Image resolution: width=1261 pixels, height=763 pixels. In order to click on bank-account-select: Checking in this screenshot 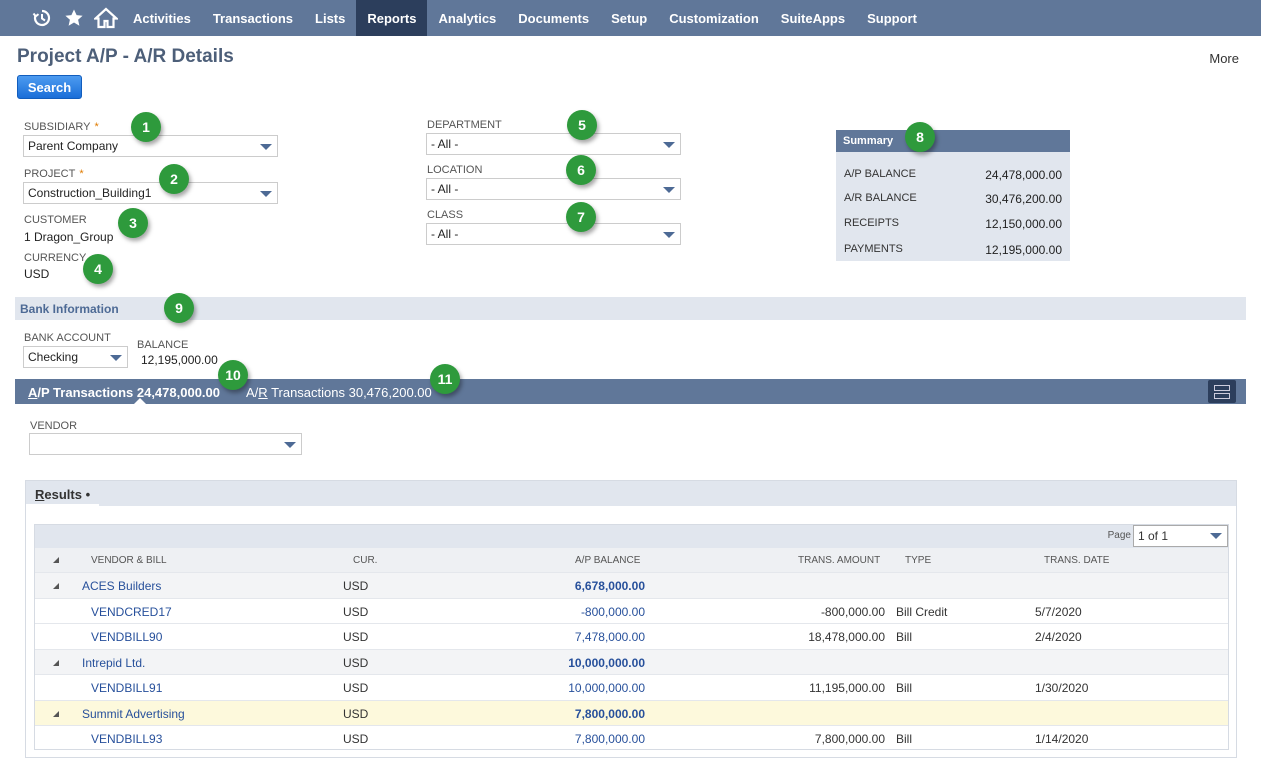, I will do `click(75, 357)`.